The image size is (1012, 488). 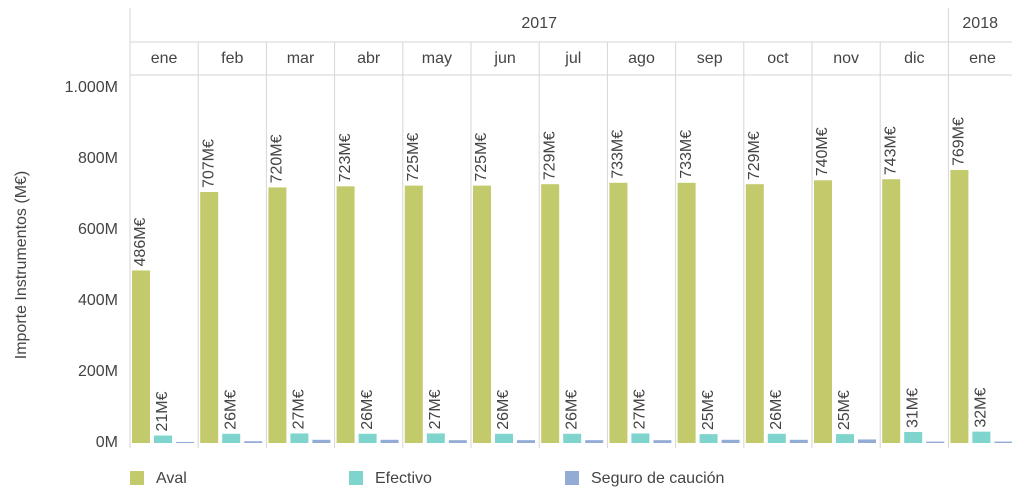 What do you see at coordinates (171, 478) in the screenshot?
I see `legend-label: Aval` at bounding box center [171, 478].